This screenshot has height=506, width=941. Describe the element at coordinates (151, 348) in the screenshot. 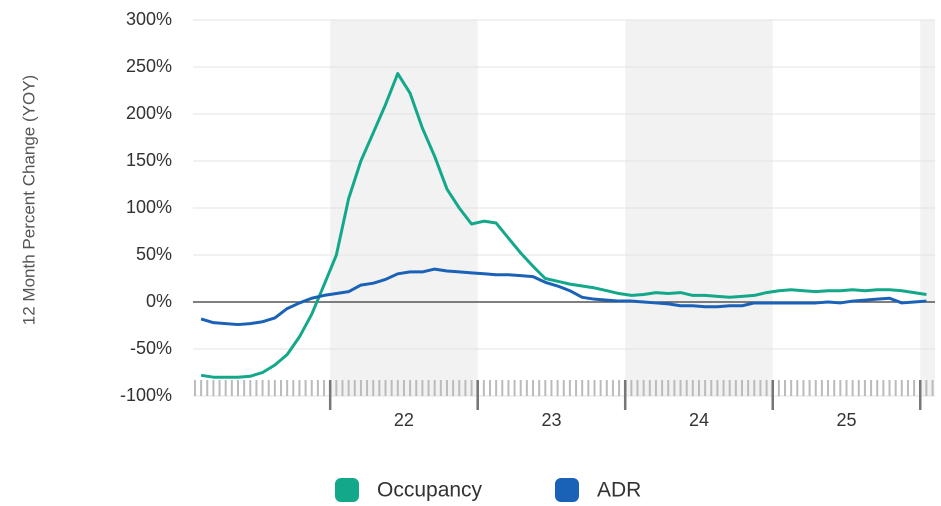

I see `y-tick-label: -50%` at that location.